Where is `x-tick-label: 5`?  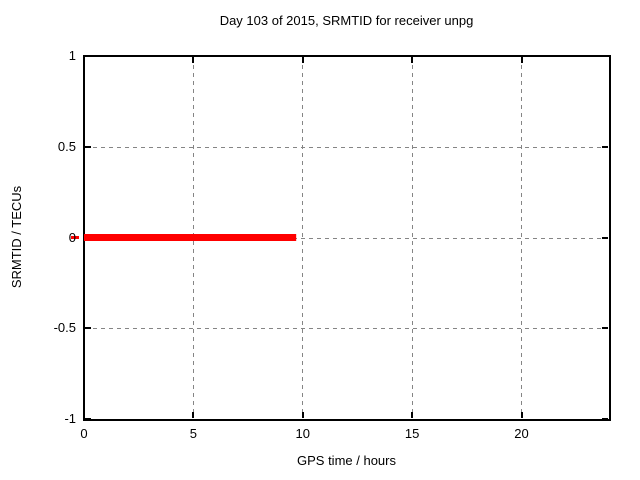 x-tick-label: 5 is located at coordinates (193, 433).